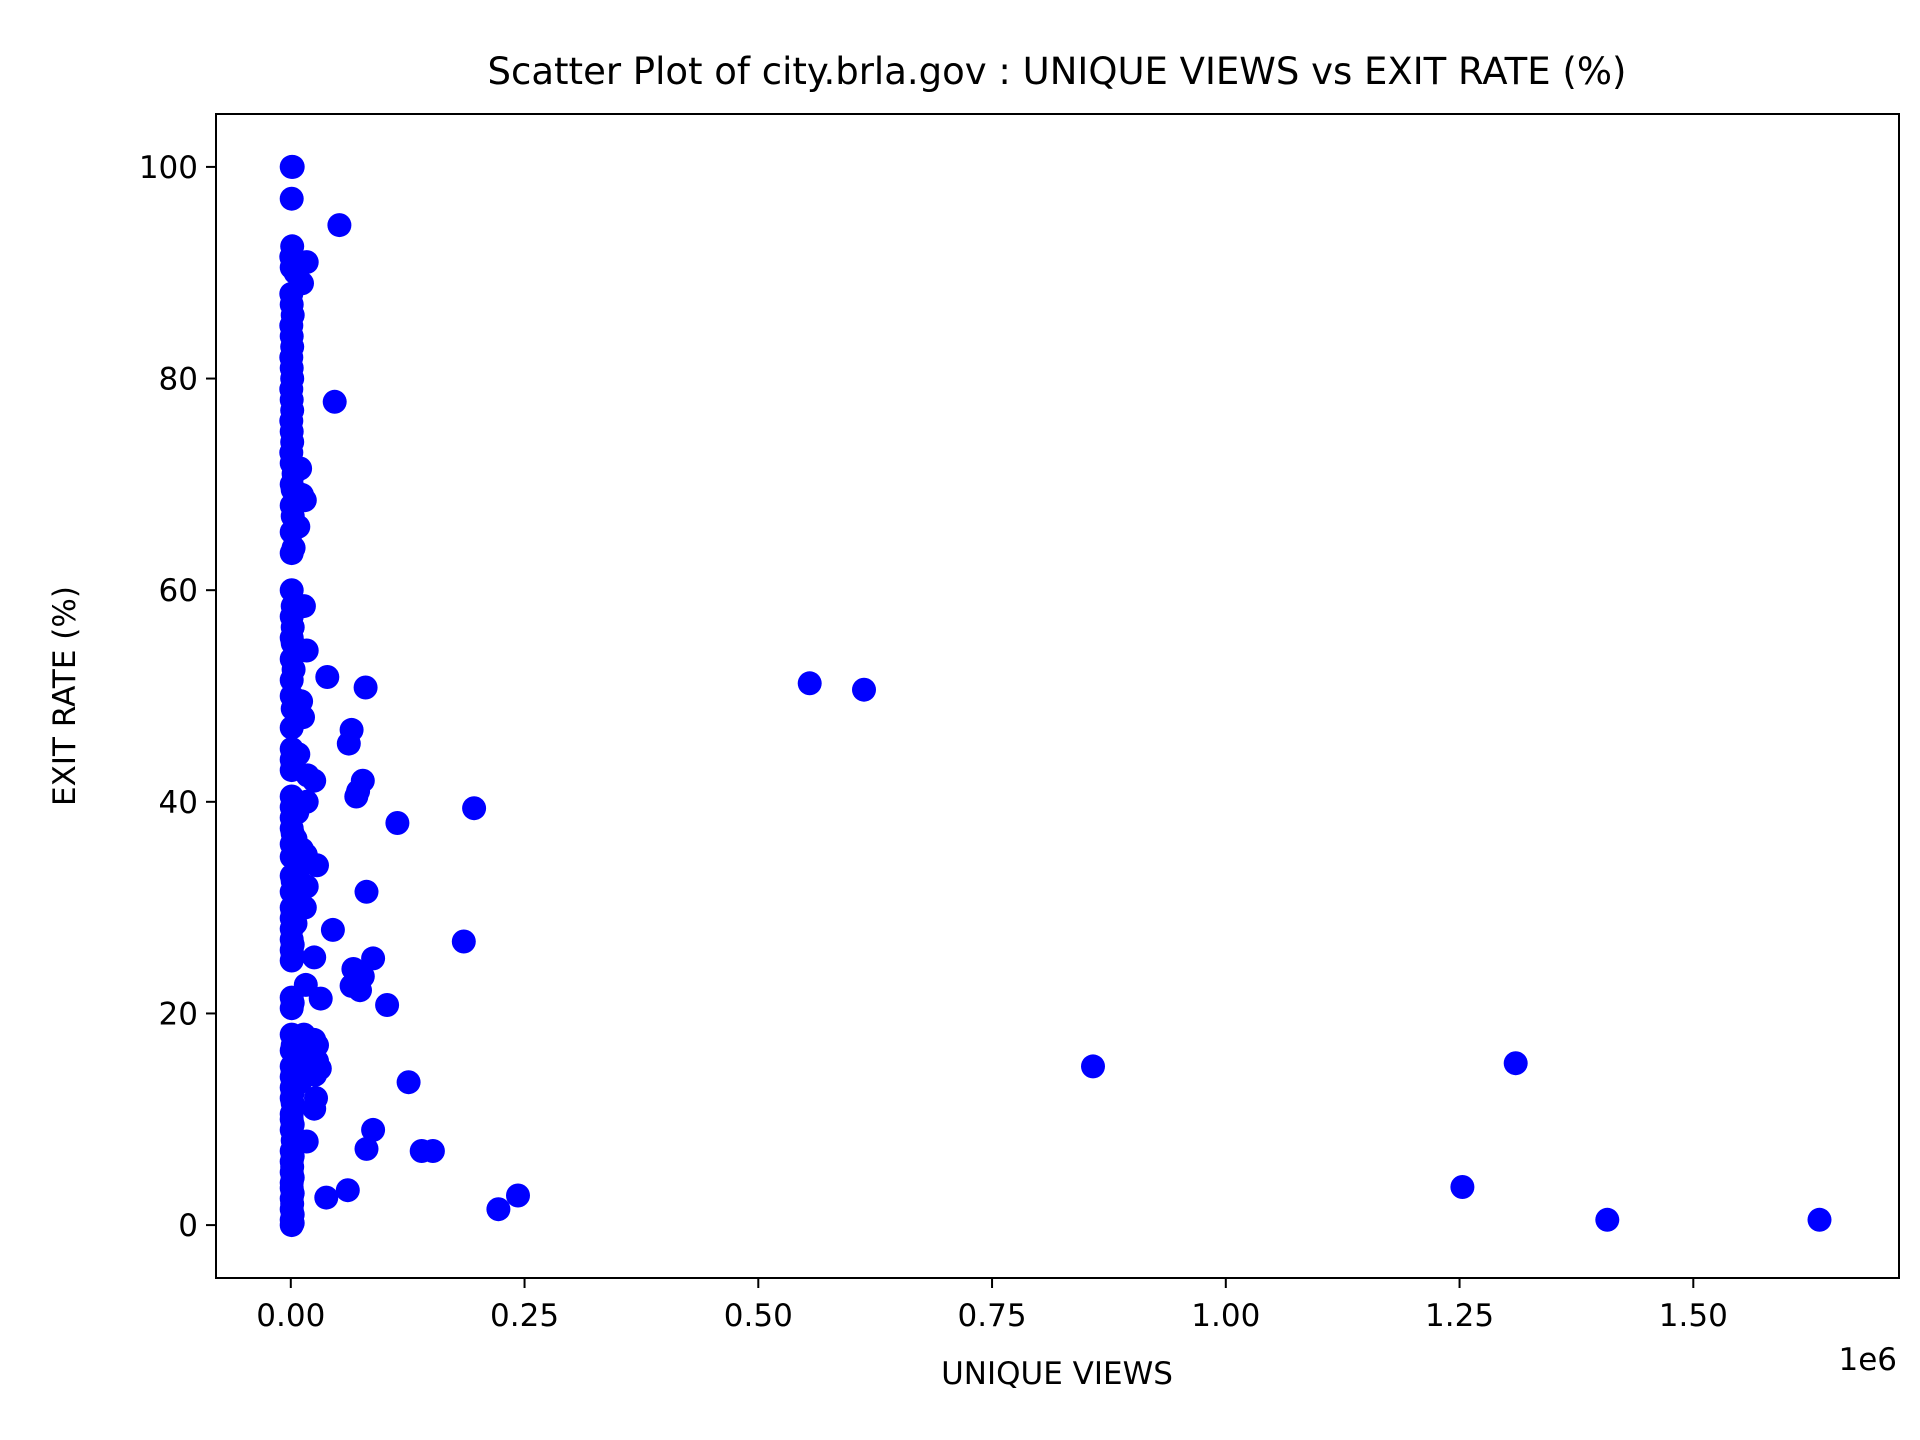 The width and height of the screenshot is (1920, 1440). I want to click on x-axis-ticks: 0.00 0.25 0.50 0.75 1.00 1.25 1.50, so click(992, 1306).